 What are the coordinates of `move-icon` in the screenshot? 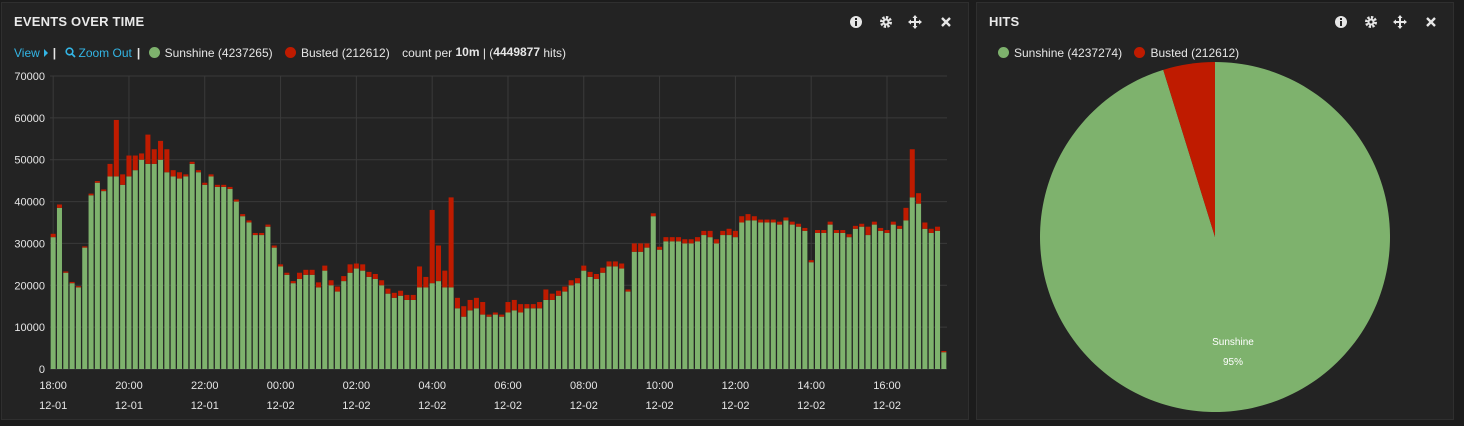 It's located at (1400, 22).